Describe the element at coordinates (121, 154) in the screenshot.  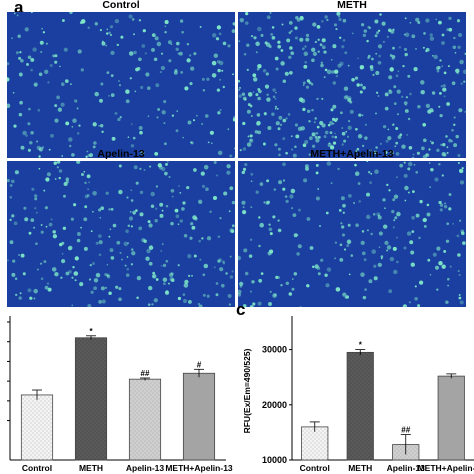
I see `micrograph-label-apelin: Apelin-13` at that location.